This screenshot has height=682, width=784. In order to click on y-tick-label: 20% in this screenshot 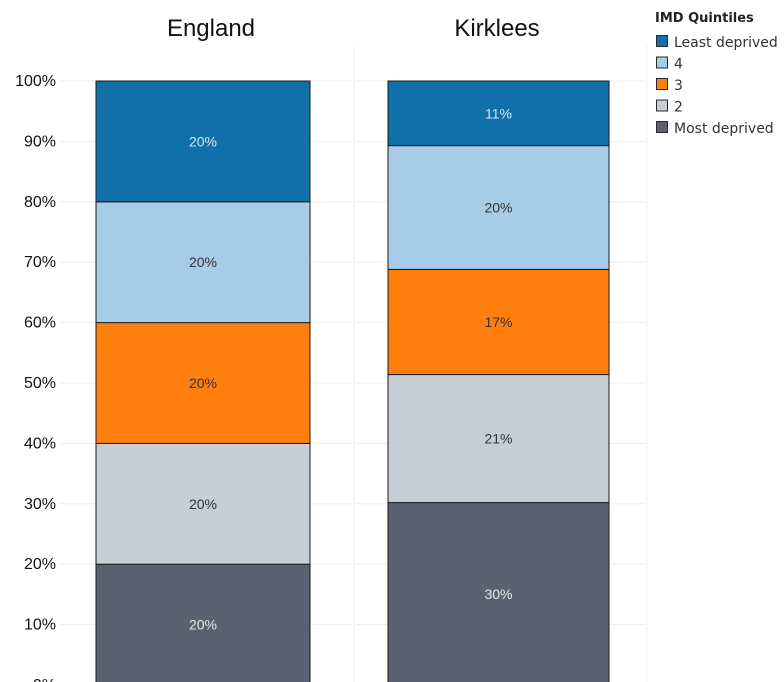, I will do `click(40, 564)`.